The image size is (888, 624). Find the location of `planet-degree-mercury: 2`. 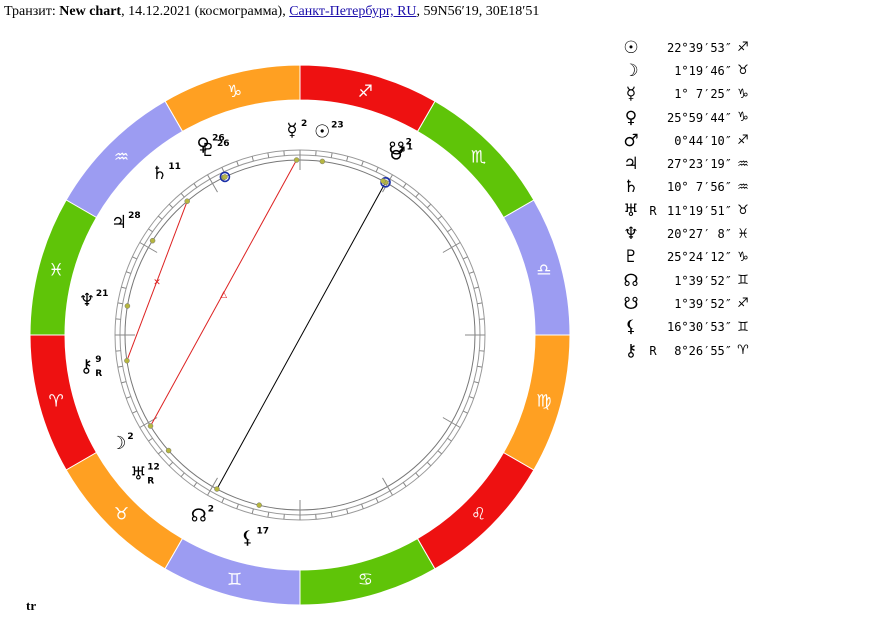

planet-degree-mercury: 2 is located at coordinates (304, 124).